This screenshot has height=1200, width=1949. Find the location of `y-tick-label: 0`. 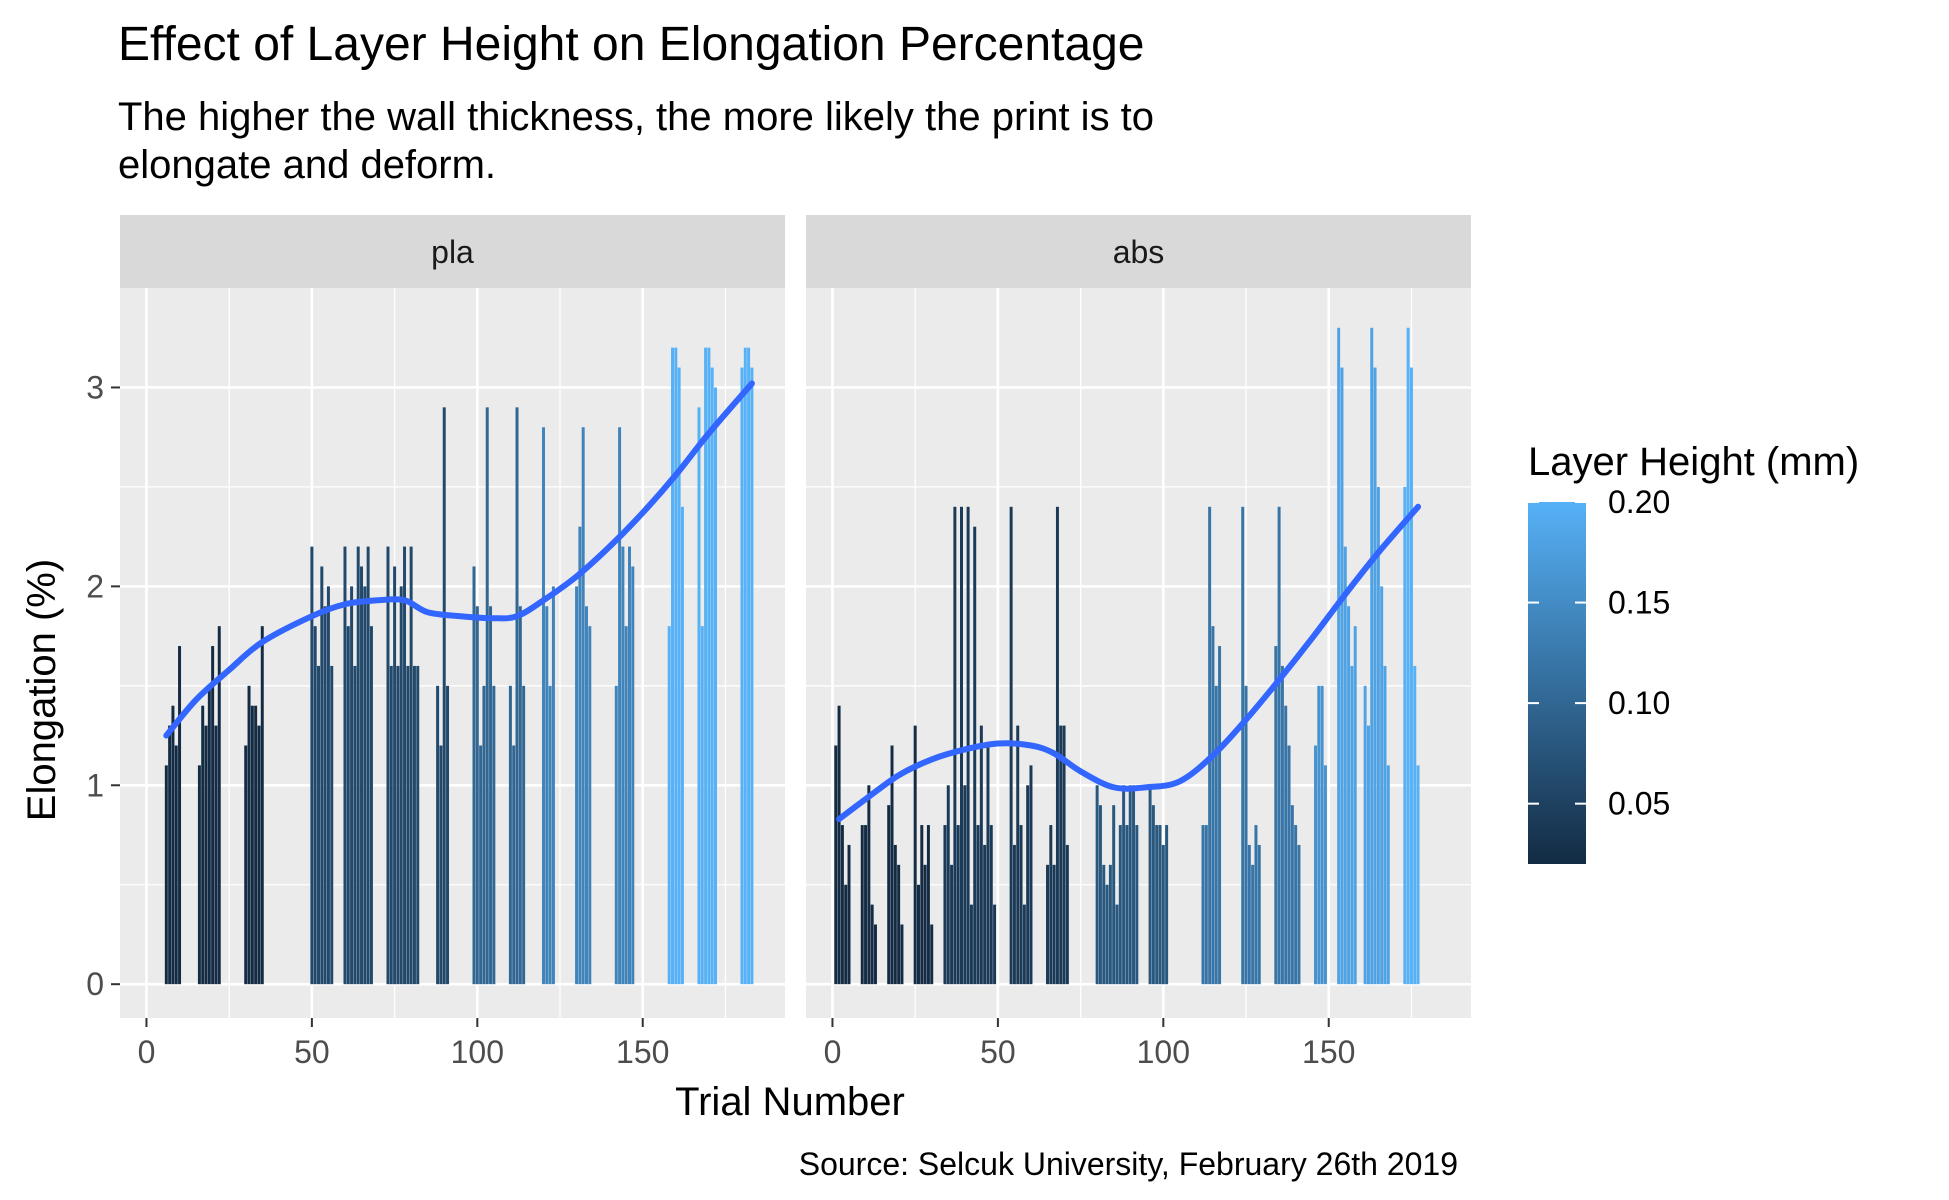

y-tick-label: 0 is located at coordinates (95, 984).